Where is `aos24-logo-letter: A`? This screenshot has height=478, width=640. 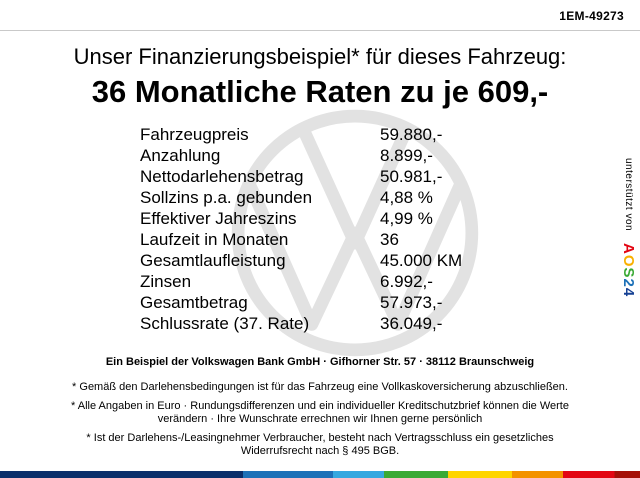 aos24-logo-letter: A is located at coordinates (628, 249).